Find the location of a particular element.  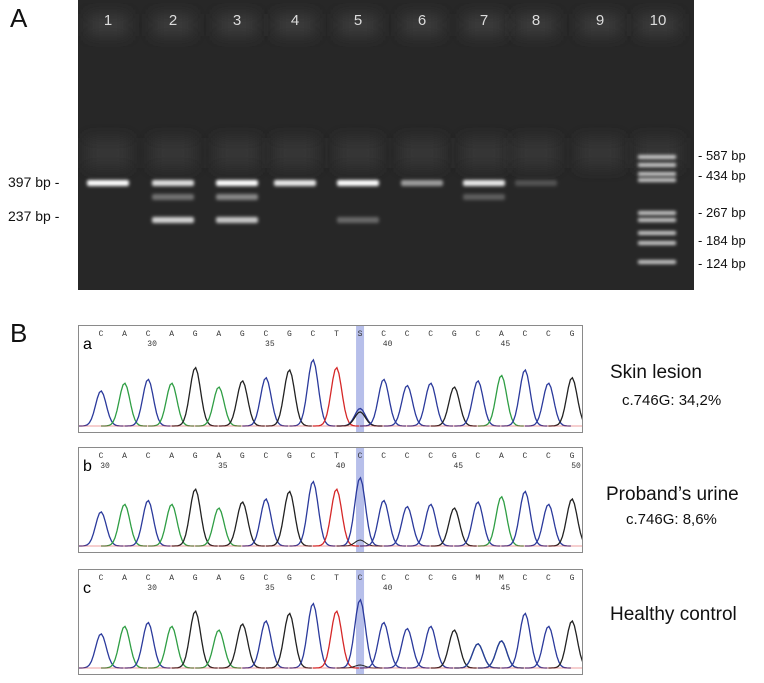

chromatogram-b: C A C A G A G C G C T C C C C G C A C C G 30 35 40 45 50 b is located at coordinates (330, 500).